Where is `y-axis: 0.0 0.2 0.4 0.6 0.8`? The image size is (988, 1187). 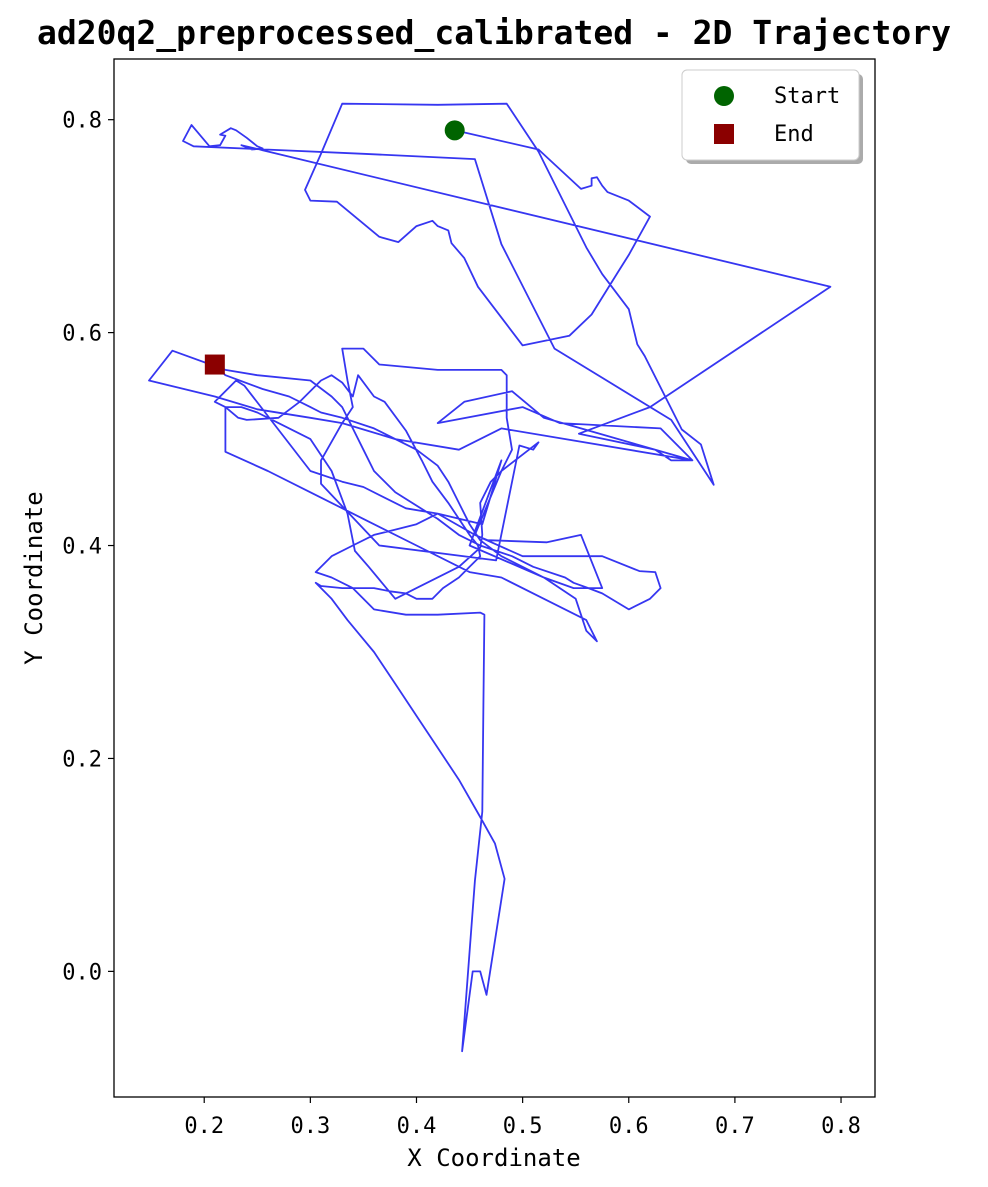
y-axis: 0.0 0.2 0.4 0.6 0.8 is located at coordinates (88, 547).